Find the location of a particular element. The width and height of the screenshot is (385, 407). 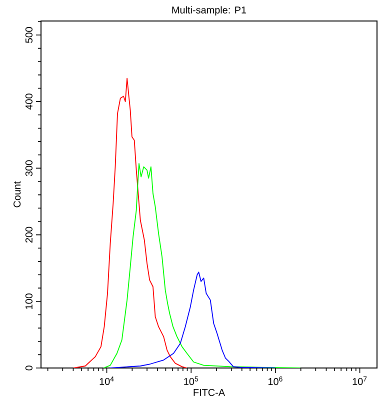

x-tick-label: 10$^{4}$ is located at coordinates (107, 381).